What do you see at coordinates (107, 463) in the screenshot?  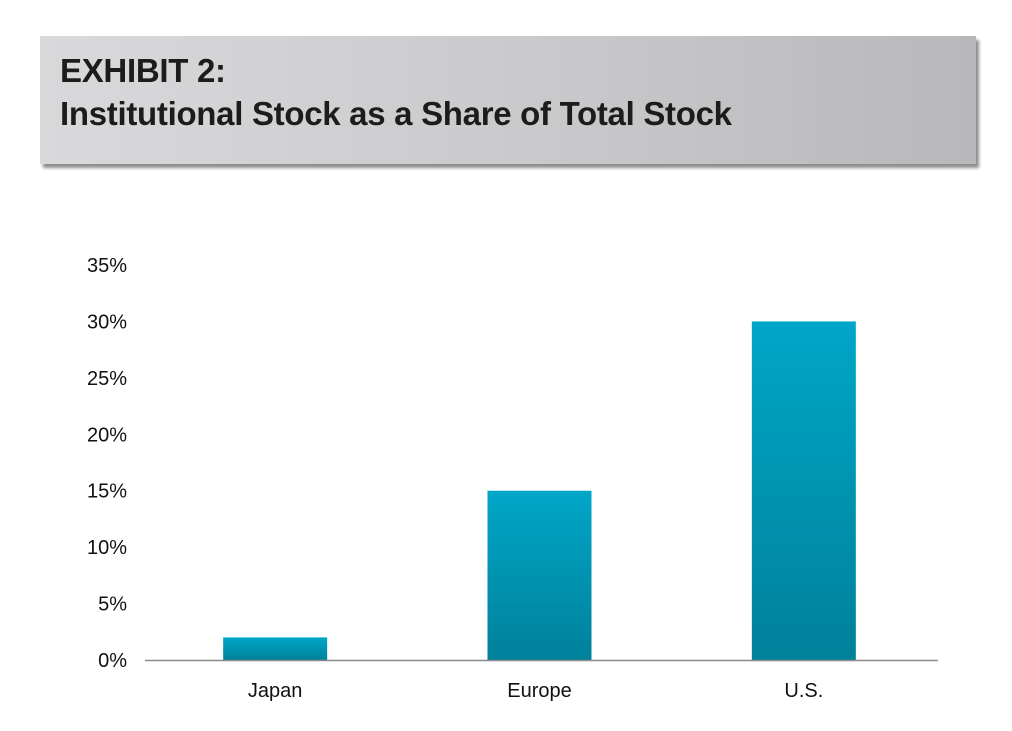 I see `y-axis-ticks: 0% 5% 10% 15% 20% 25% 30% 35%` at bounding box center [107, 463].